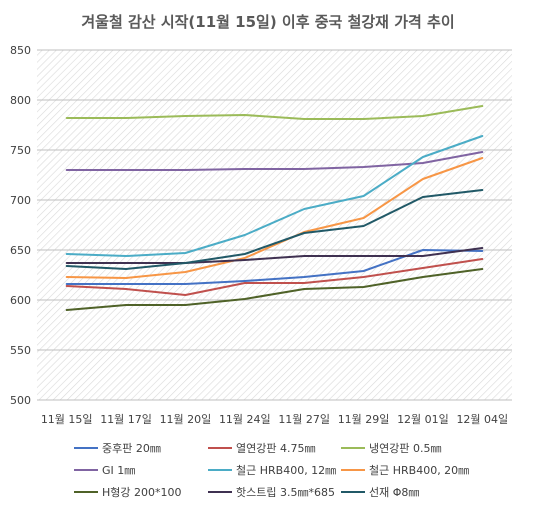 The width and height of the screenshot is (537, 512). Describe the element at coordinates (20, 300) in the screenshot. I see `y-tick-label: 600` at that location.